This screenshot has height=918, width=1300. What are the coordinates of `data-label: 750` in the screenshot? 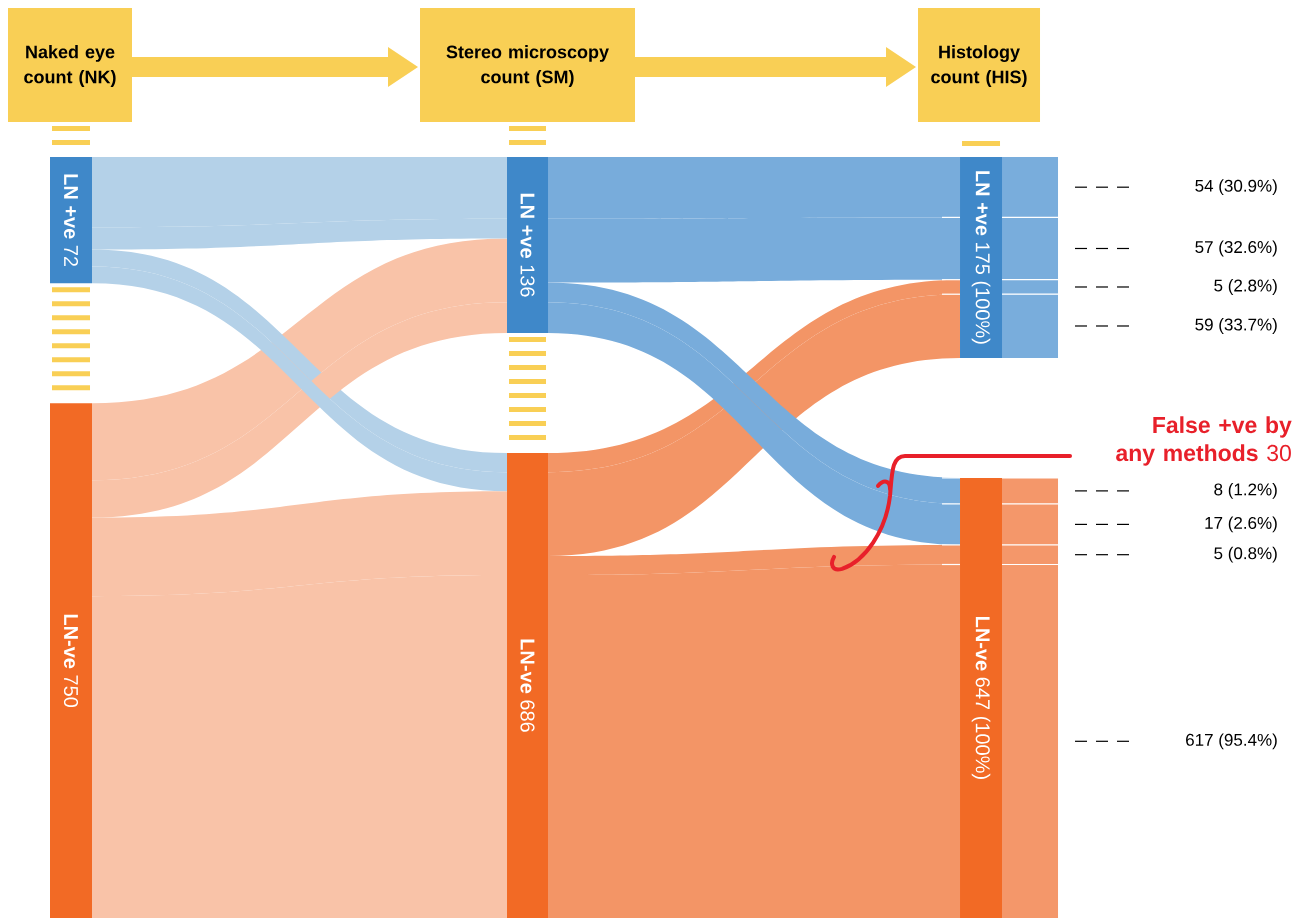 It's located at (71, 691).